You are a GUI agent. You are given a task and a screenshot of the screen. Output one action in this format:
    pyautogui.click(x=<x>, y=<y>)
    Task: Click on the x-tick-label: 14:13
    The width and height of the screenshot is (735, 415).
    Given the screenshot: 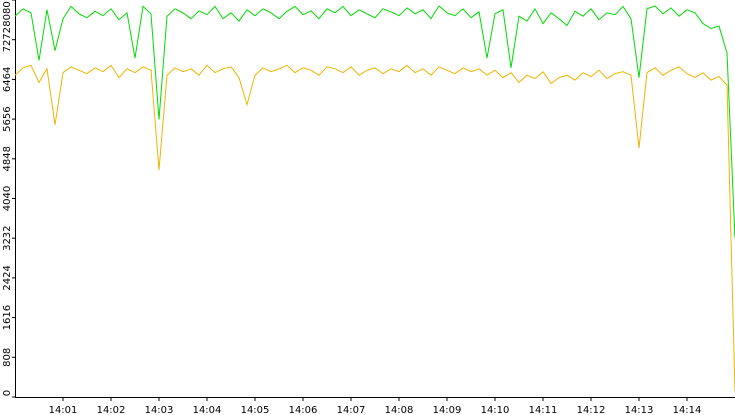 What is the action you would take?
    pyautogui.click(x=639, y=410)
    